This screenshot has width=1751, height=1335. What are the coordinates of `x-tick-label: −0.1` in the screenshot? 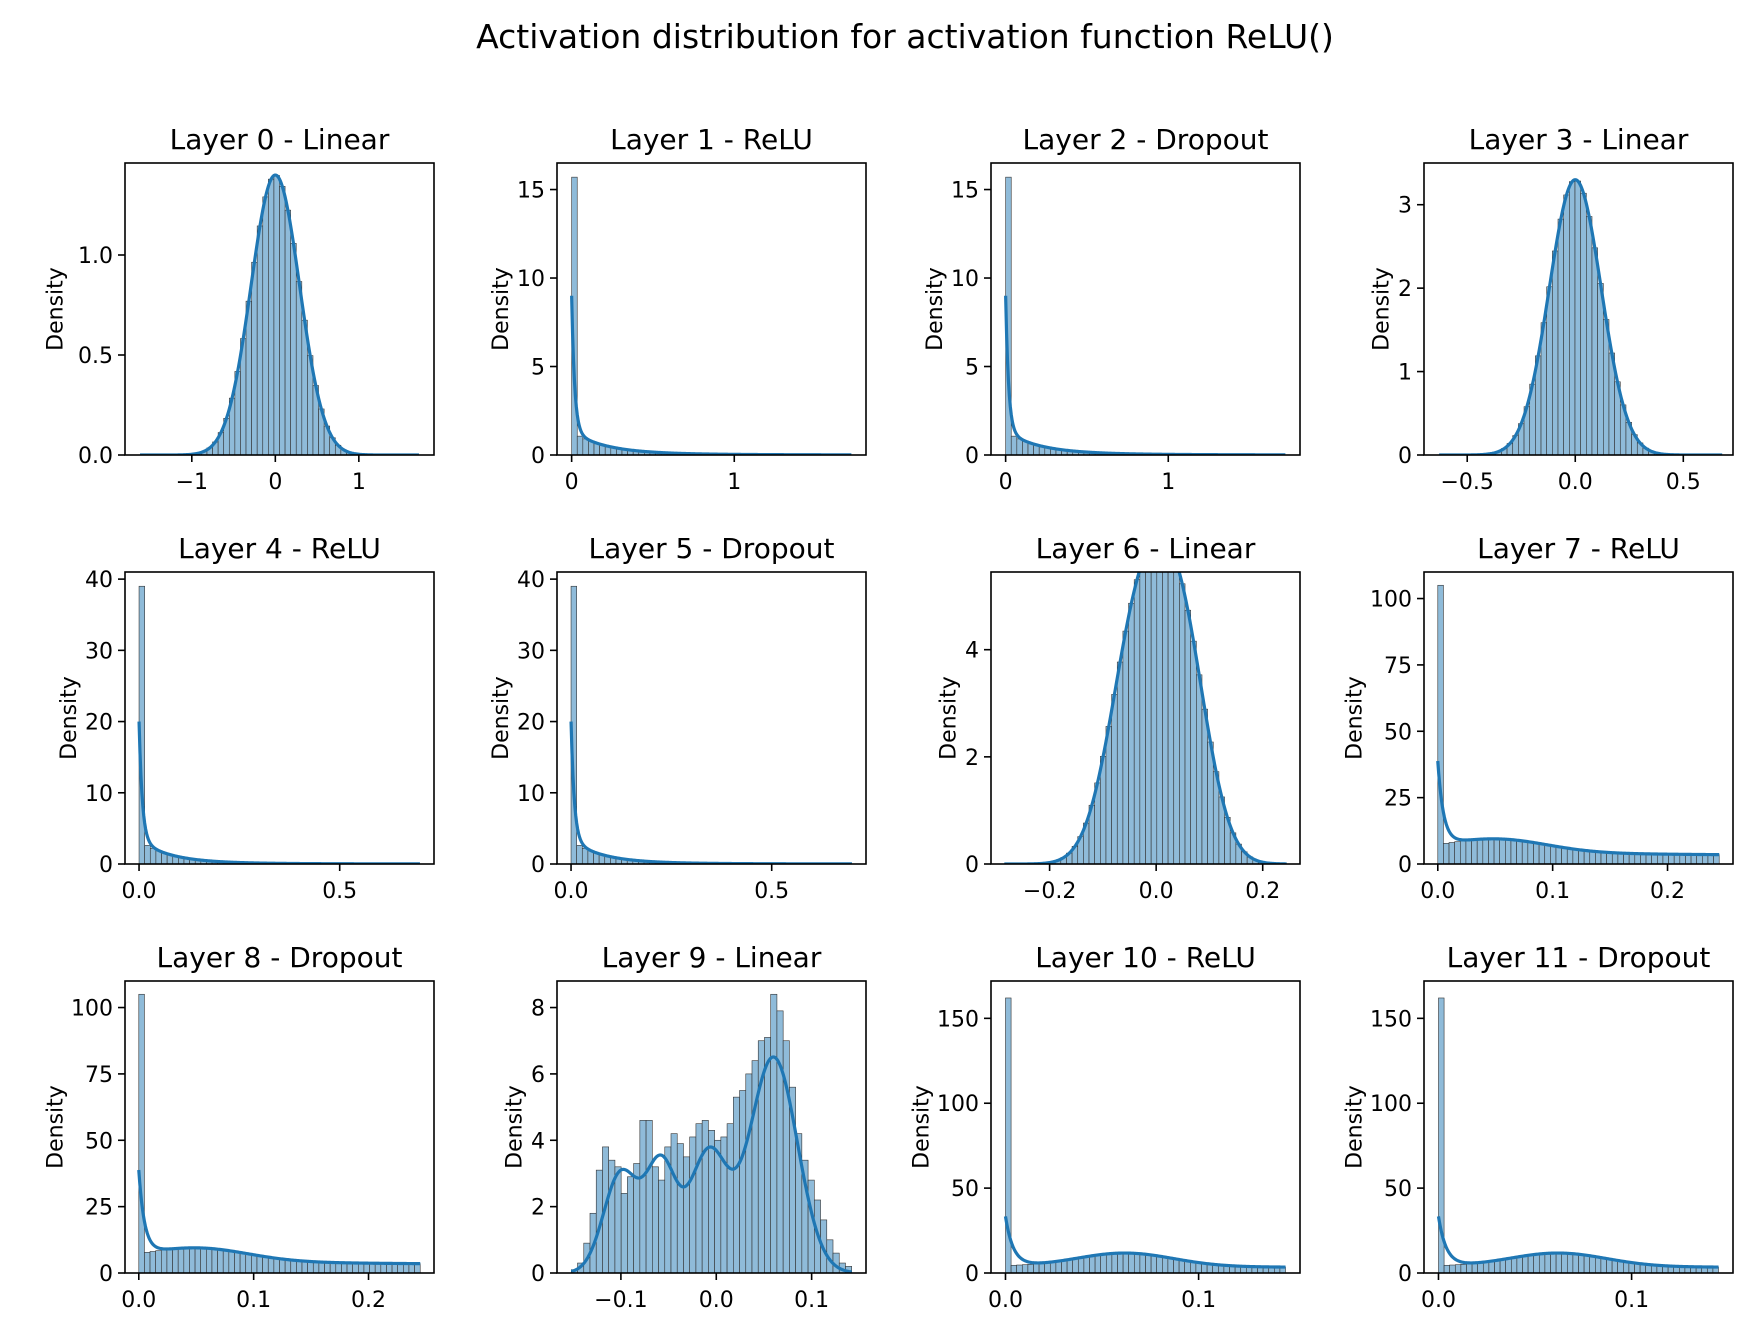 It's located at (620, 1300).